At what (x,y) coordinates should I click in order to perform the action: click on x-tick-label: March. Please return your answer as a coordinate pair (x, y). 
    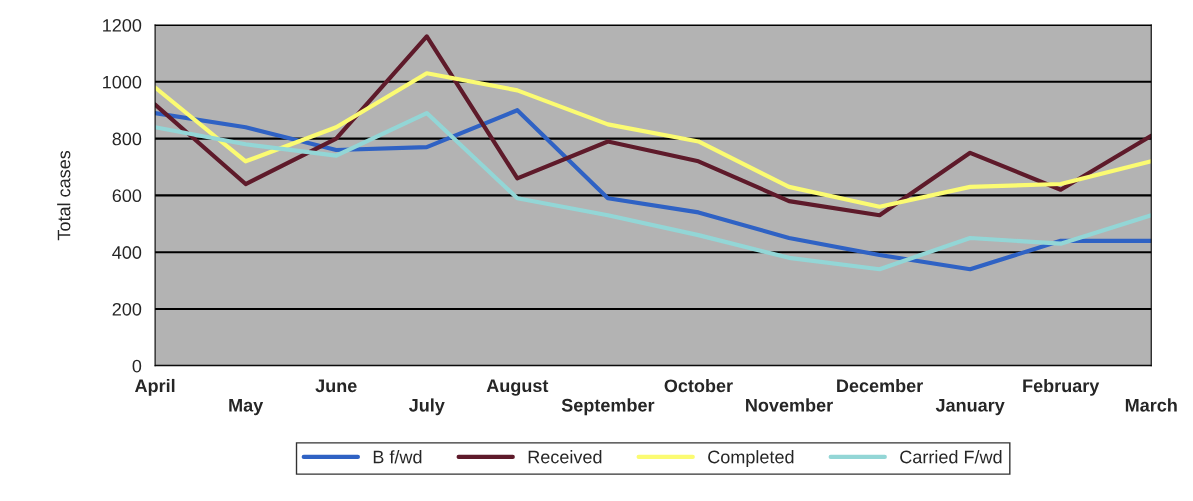
    Looking at the image, I should click on (1151, 405).